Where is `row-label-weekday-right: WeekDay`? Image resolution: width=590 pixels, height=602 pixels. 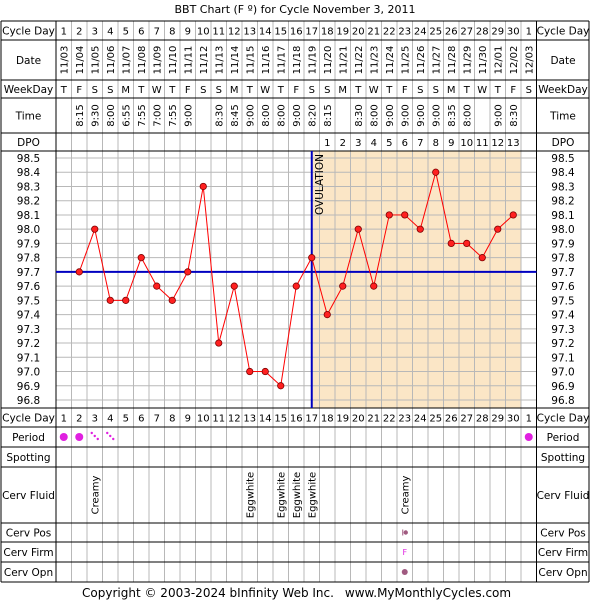 row-label-weekday-right: WeekDay is located at coordinates (563, 90).